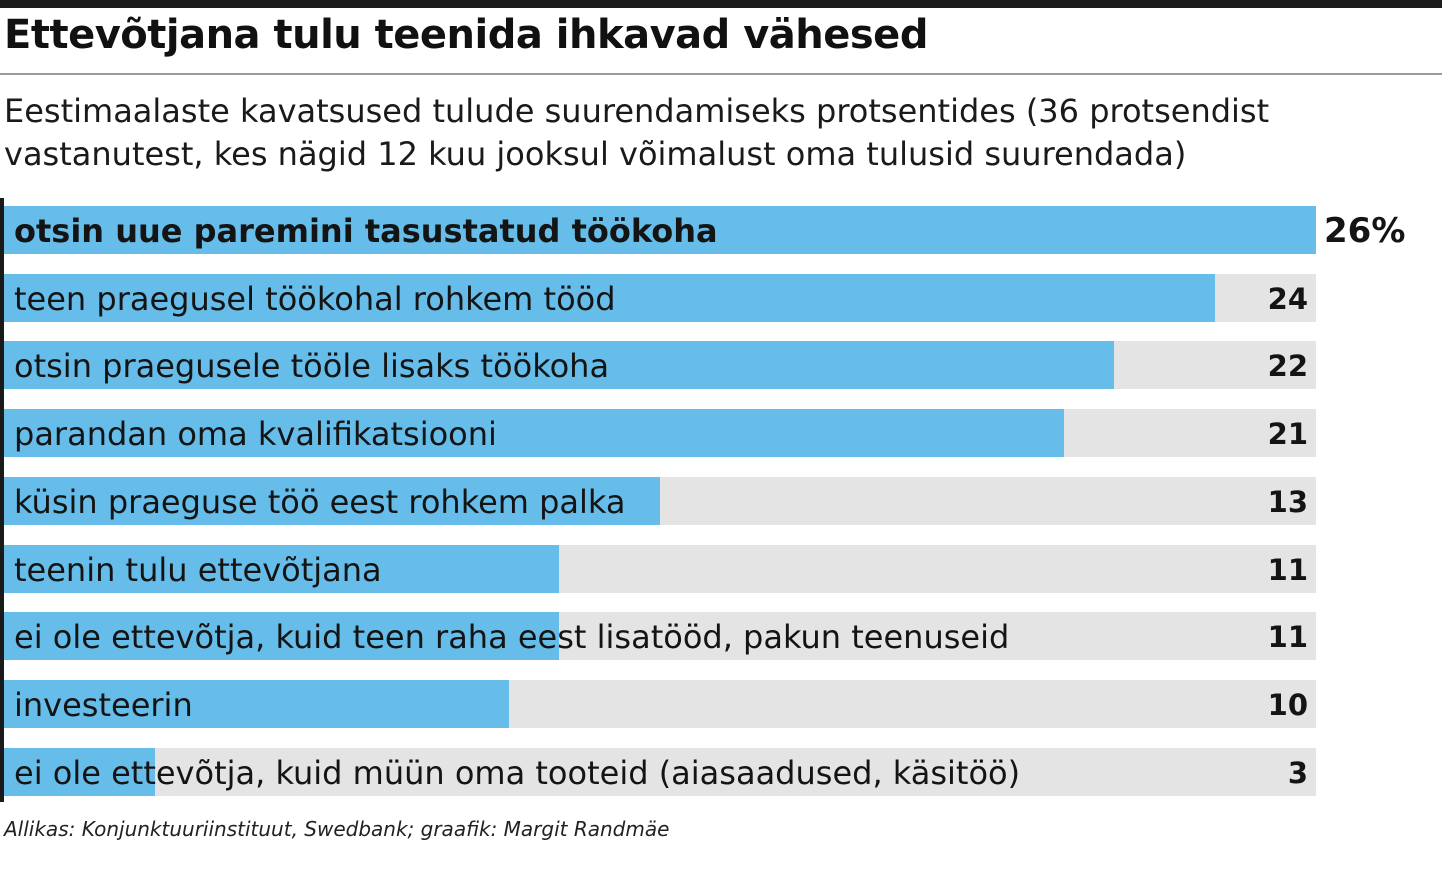  Describe the element at coordinates (721, 74) in the screenshot. I see `title-divider` at that location.